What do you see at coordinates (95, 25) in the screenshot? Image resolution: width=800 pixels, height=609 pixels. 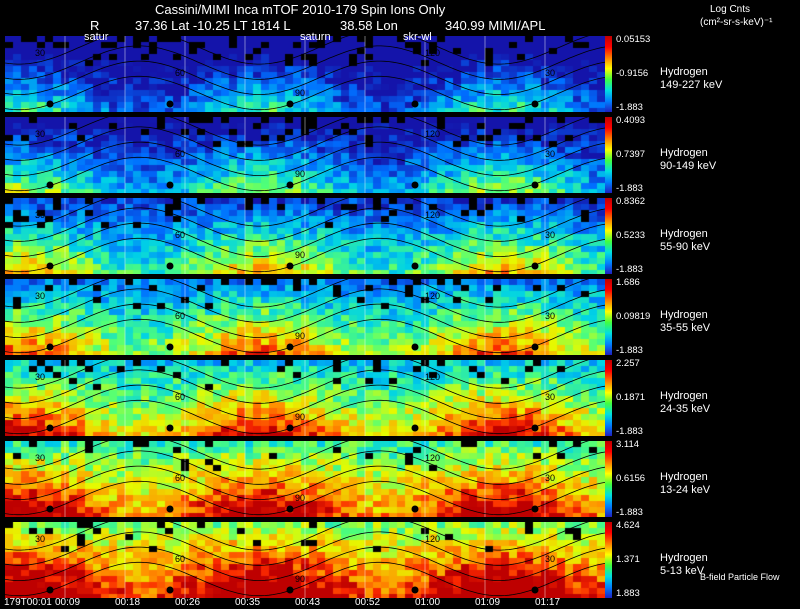 I see `r-label: R` at bounding box center [95, 25].